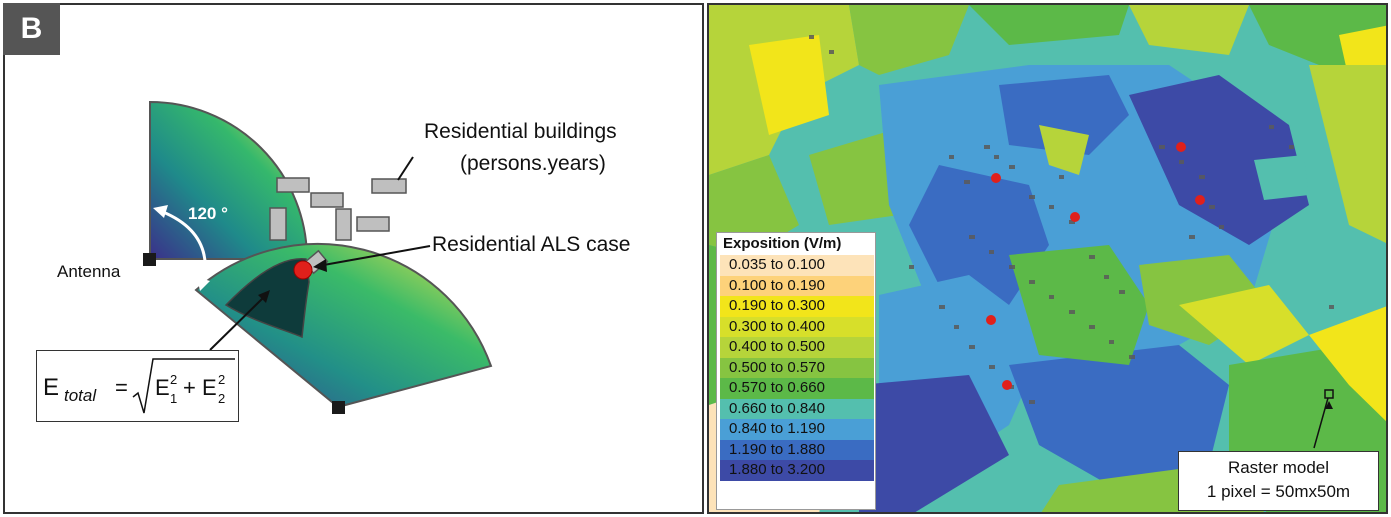 Image resolution: width=1391 pixels, height=517 pixels. I want to click on legend-item: 0.500 to 0.570, so click(797, 367).